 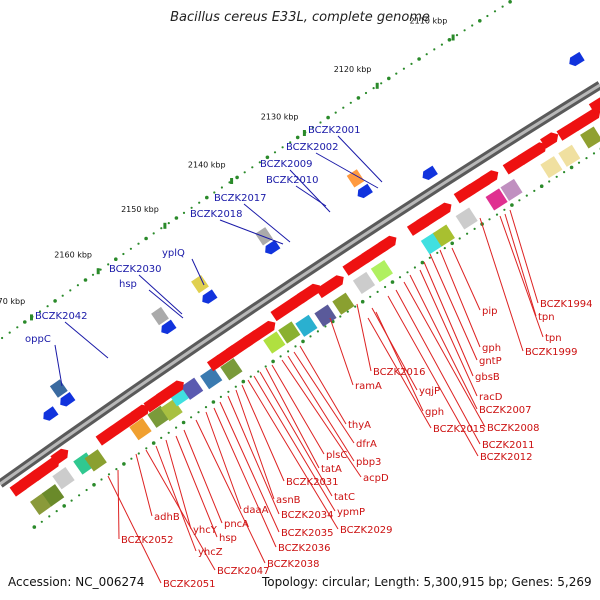 I want to click on forward-gene-label: tpn, so click(x=546, y=317).